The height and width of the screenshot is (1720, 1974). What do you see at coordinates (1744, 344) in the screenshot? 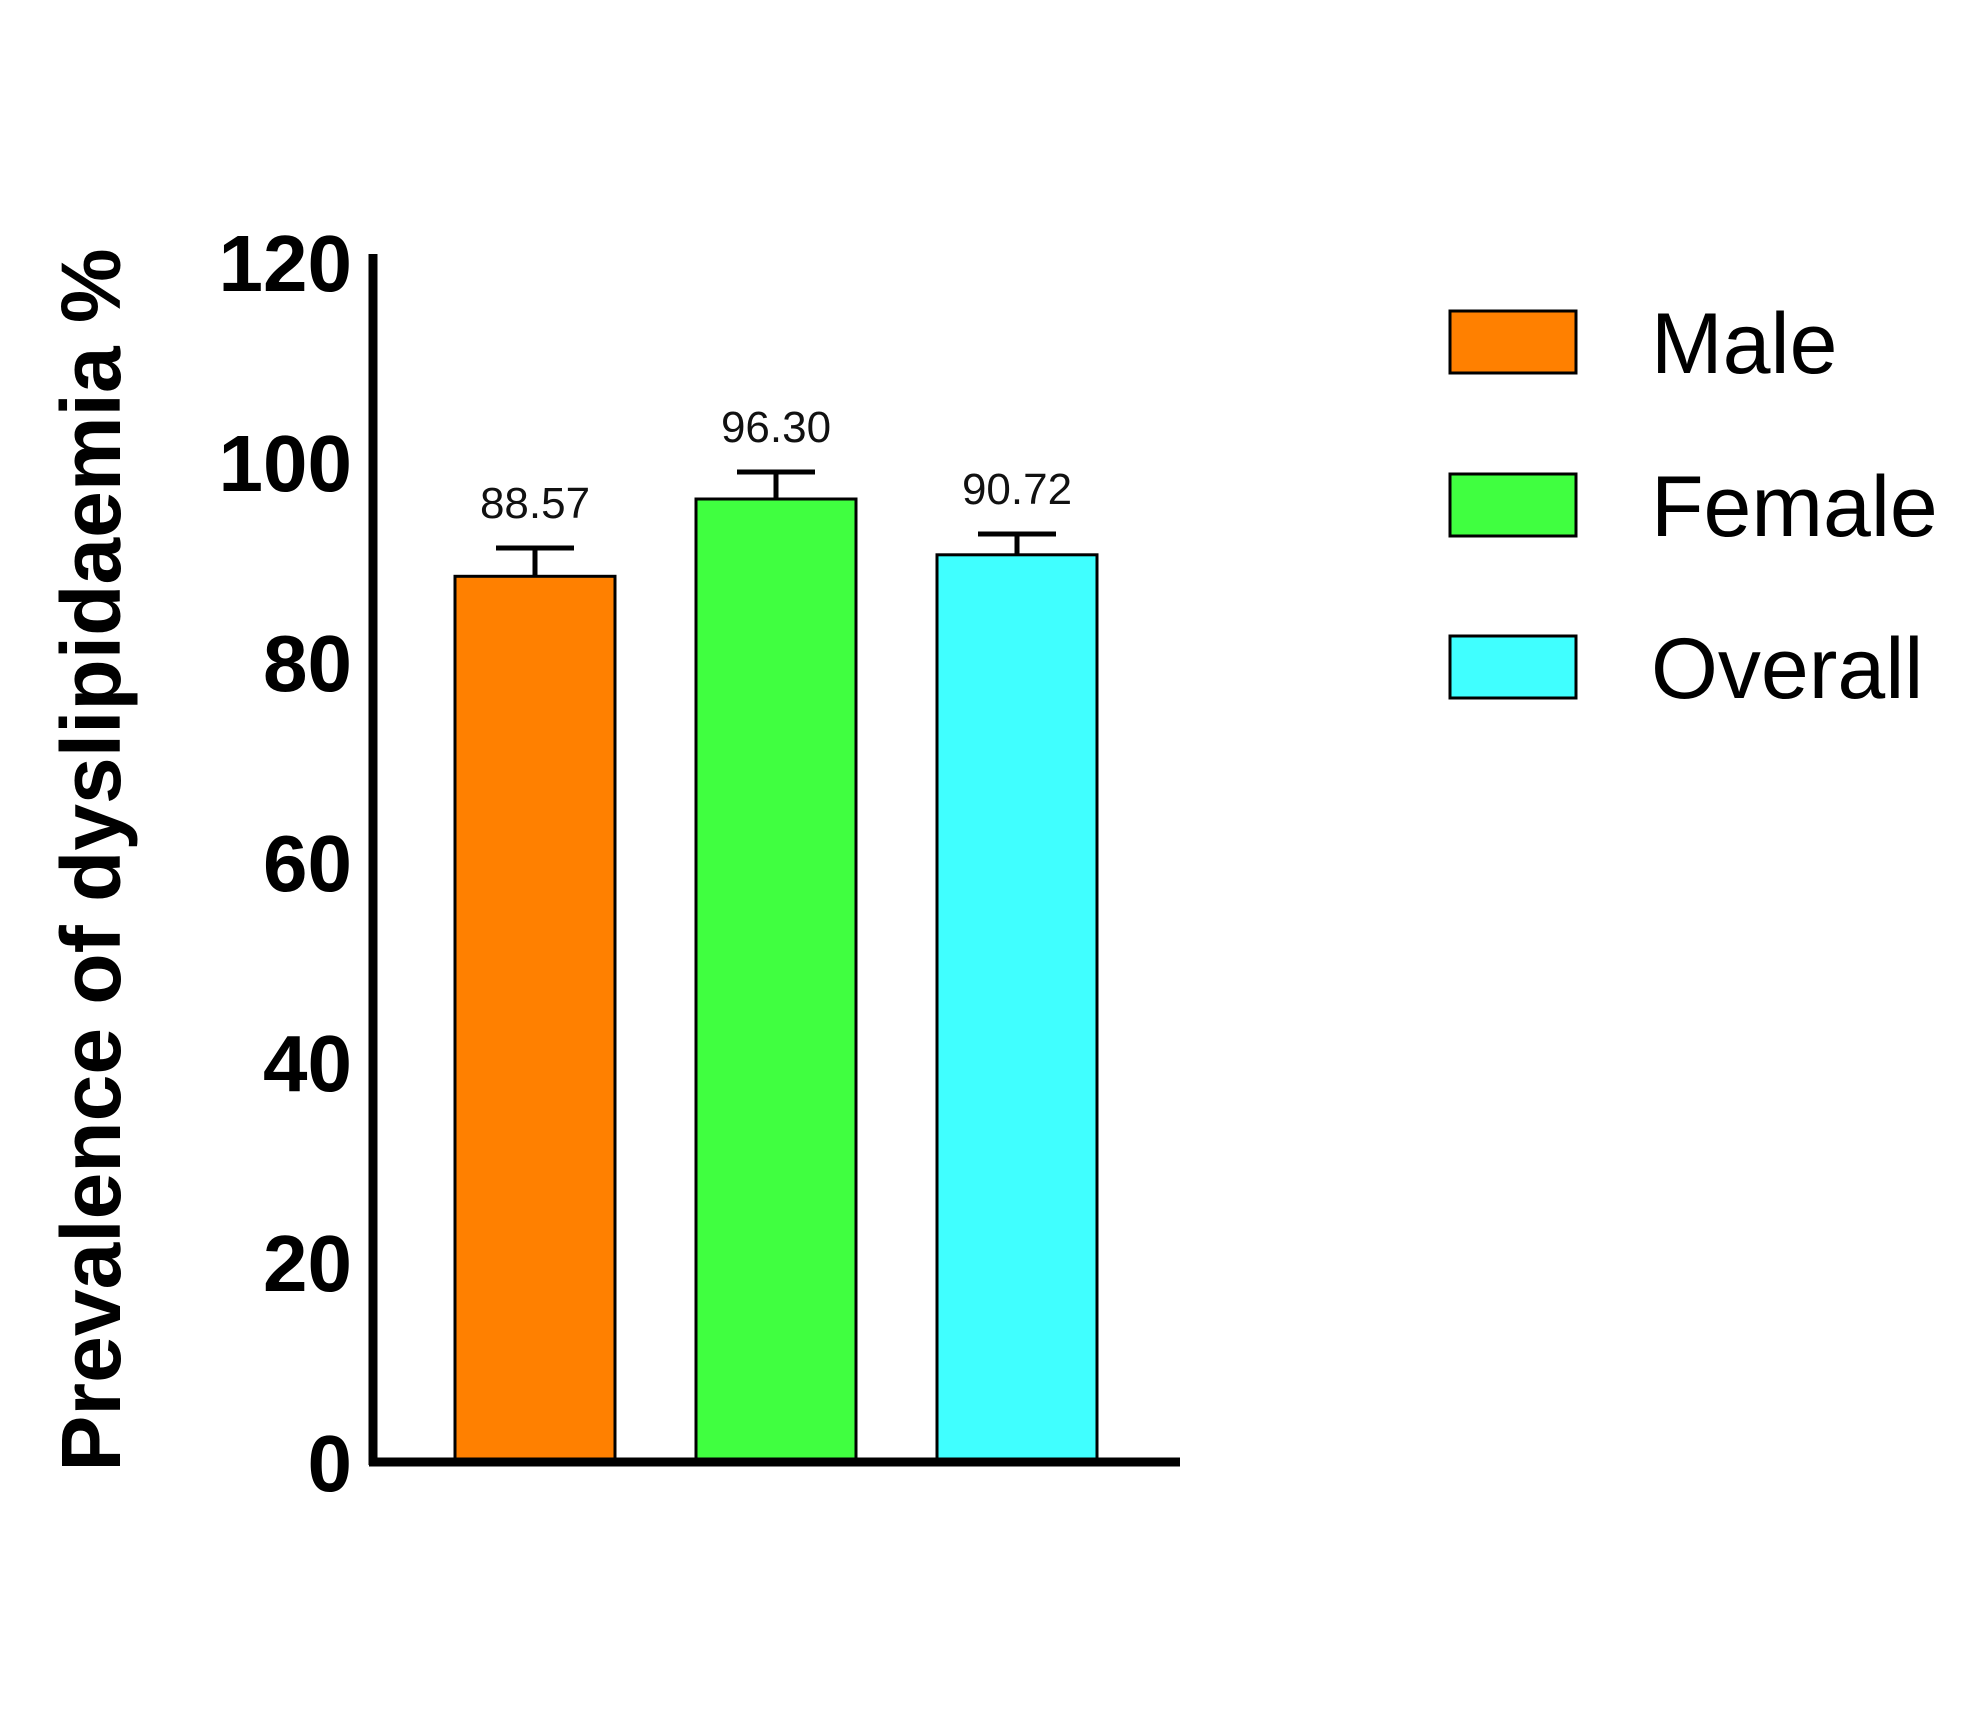
I see `legend-label-male: Male` at bounding box center [1744, 344].